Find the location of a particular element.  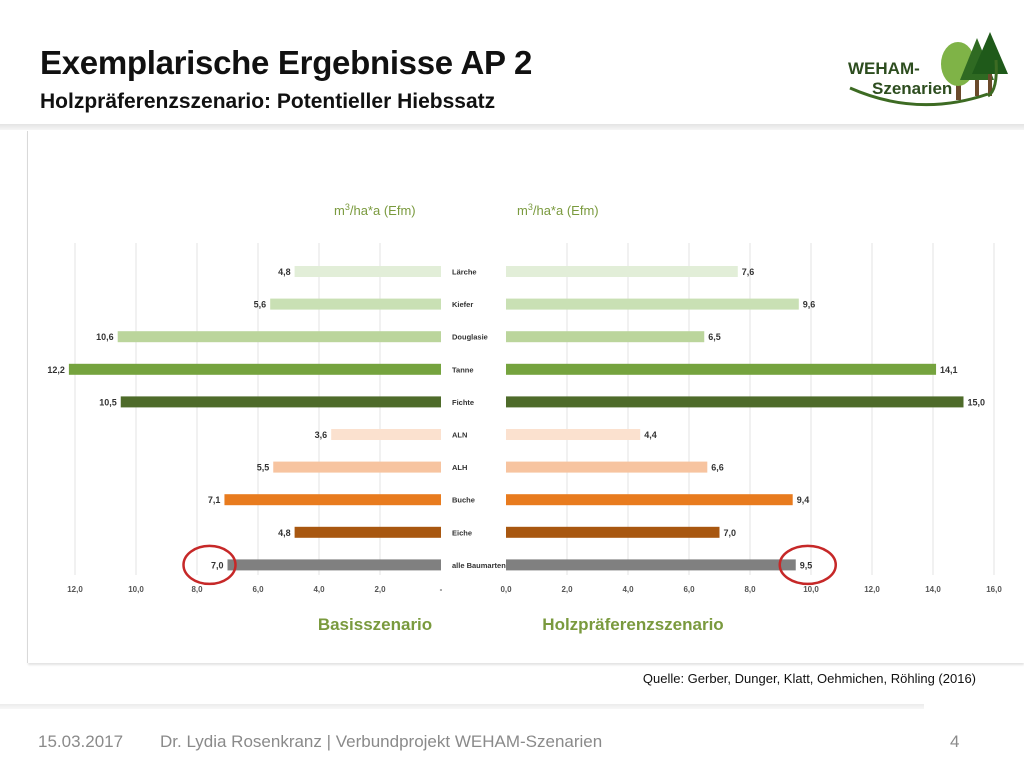

series-label-holzpraeferenzszenario: Holzpräferenzszenario is located at coordinates (632, 624).